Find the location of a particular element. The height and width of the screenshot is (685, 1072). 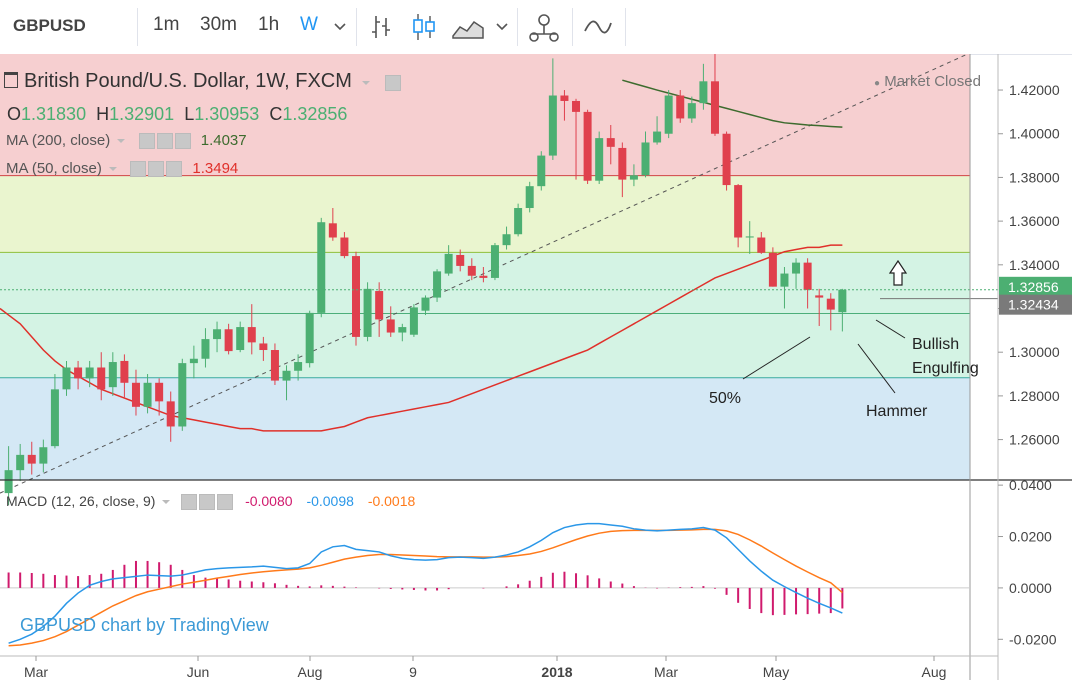

low-value: 1.30953 is located at coordinates (227, 114).